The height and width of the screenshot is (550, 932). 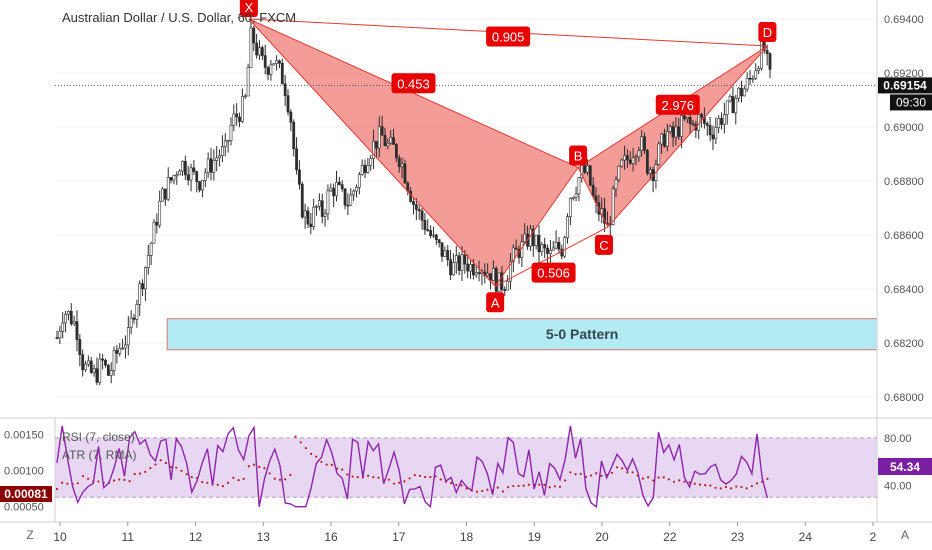 What do you see at coordinates (29, 535) in the screenshot?
I see `zoom-button: Z` at bounding box center [29, 535].